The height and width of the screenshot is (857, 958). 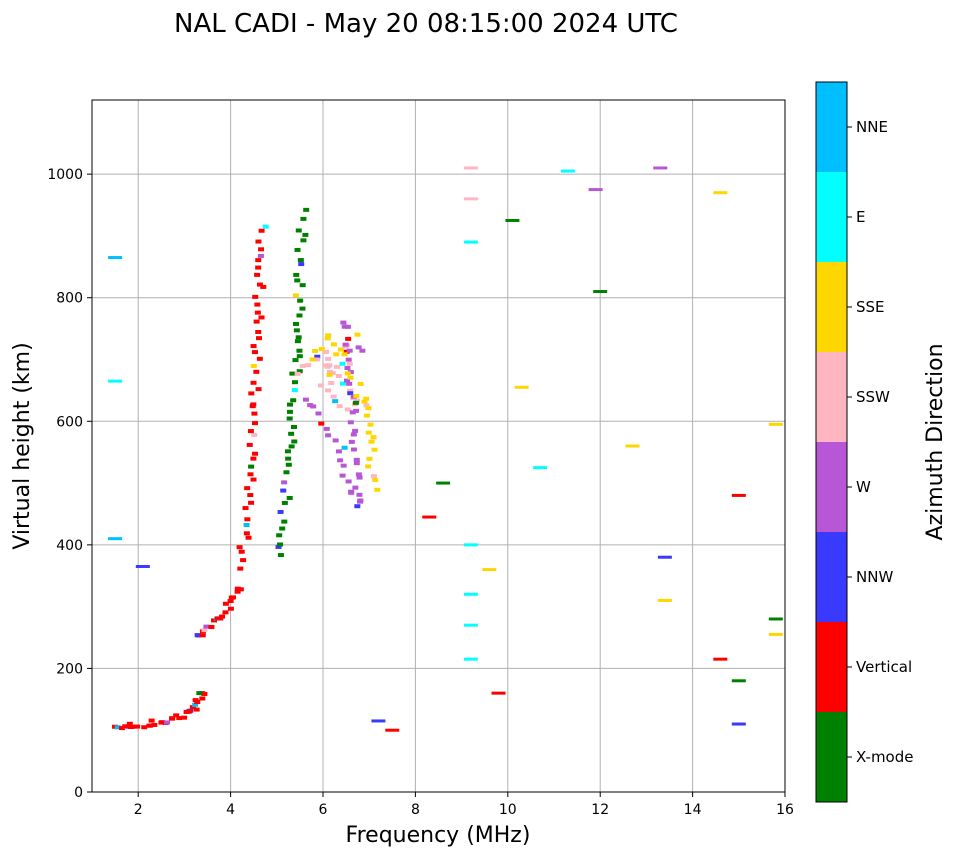 I want to click on colorbar-tick-label: W, so click(x=863, y=487).